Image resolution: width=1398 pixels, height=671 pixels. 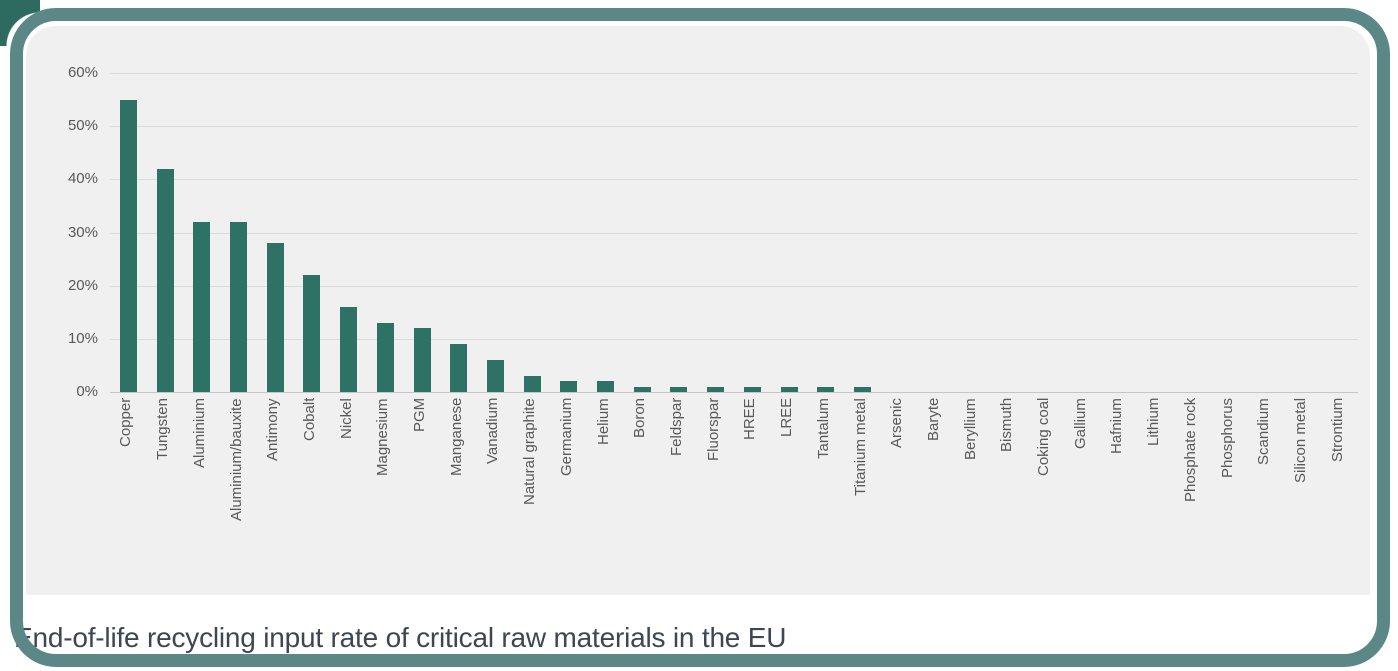 I want to click on x-category-label: Lithium, so click(x=1154, y=422).